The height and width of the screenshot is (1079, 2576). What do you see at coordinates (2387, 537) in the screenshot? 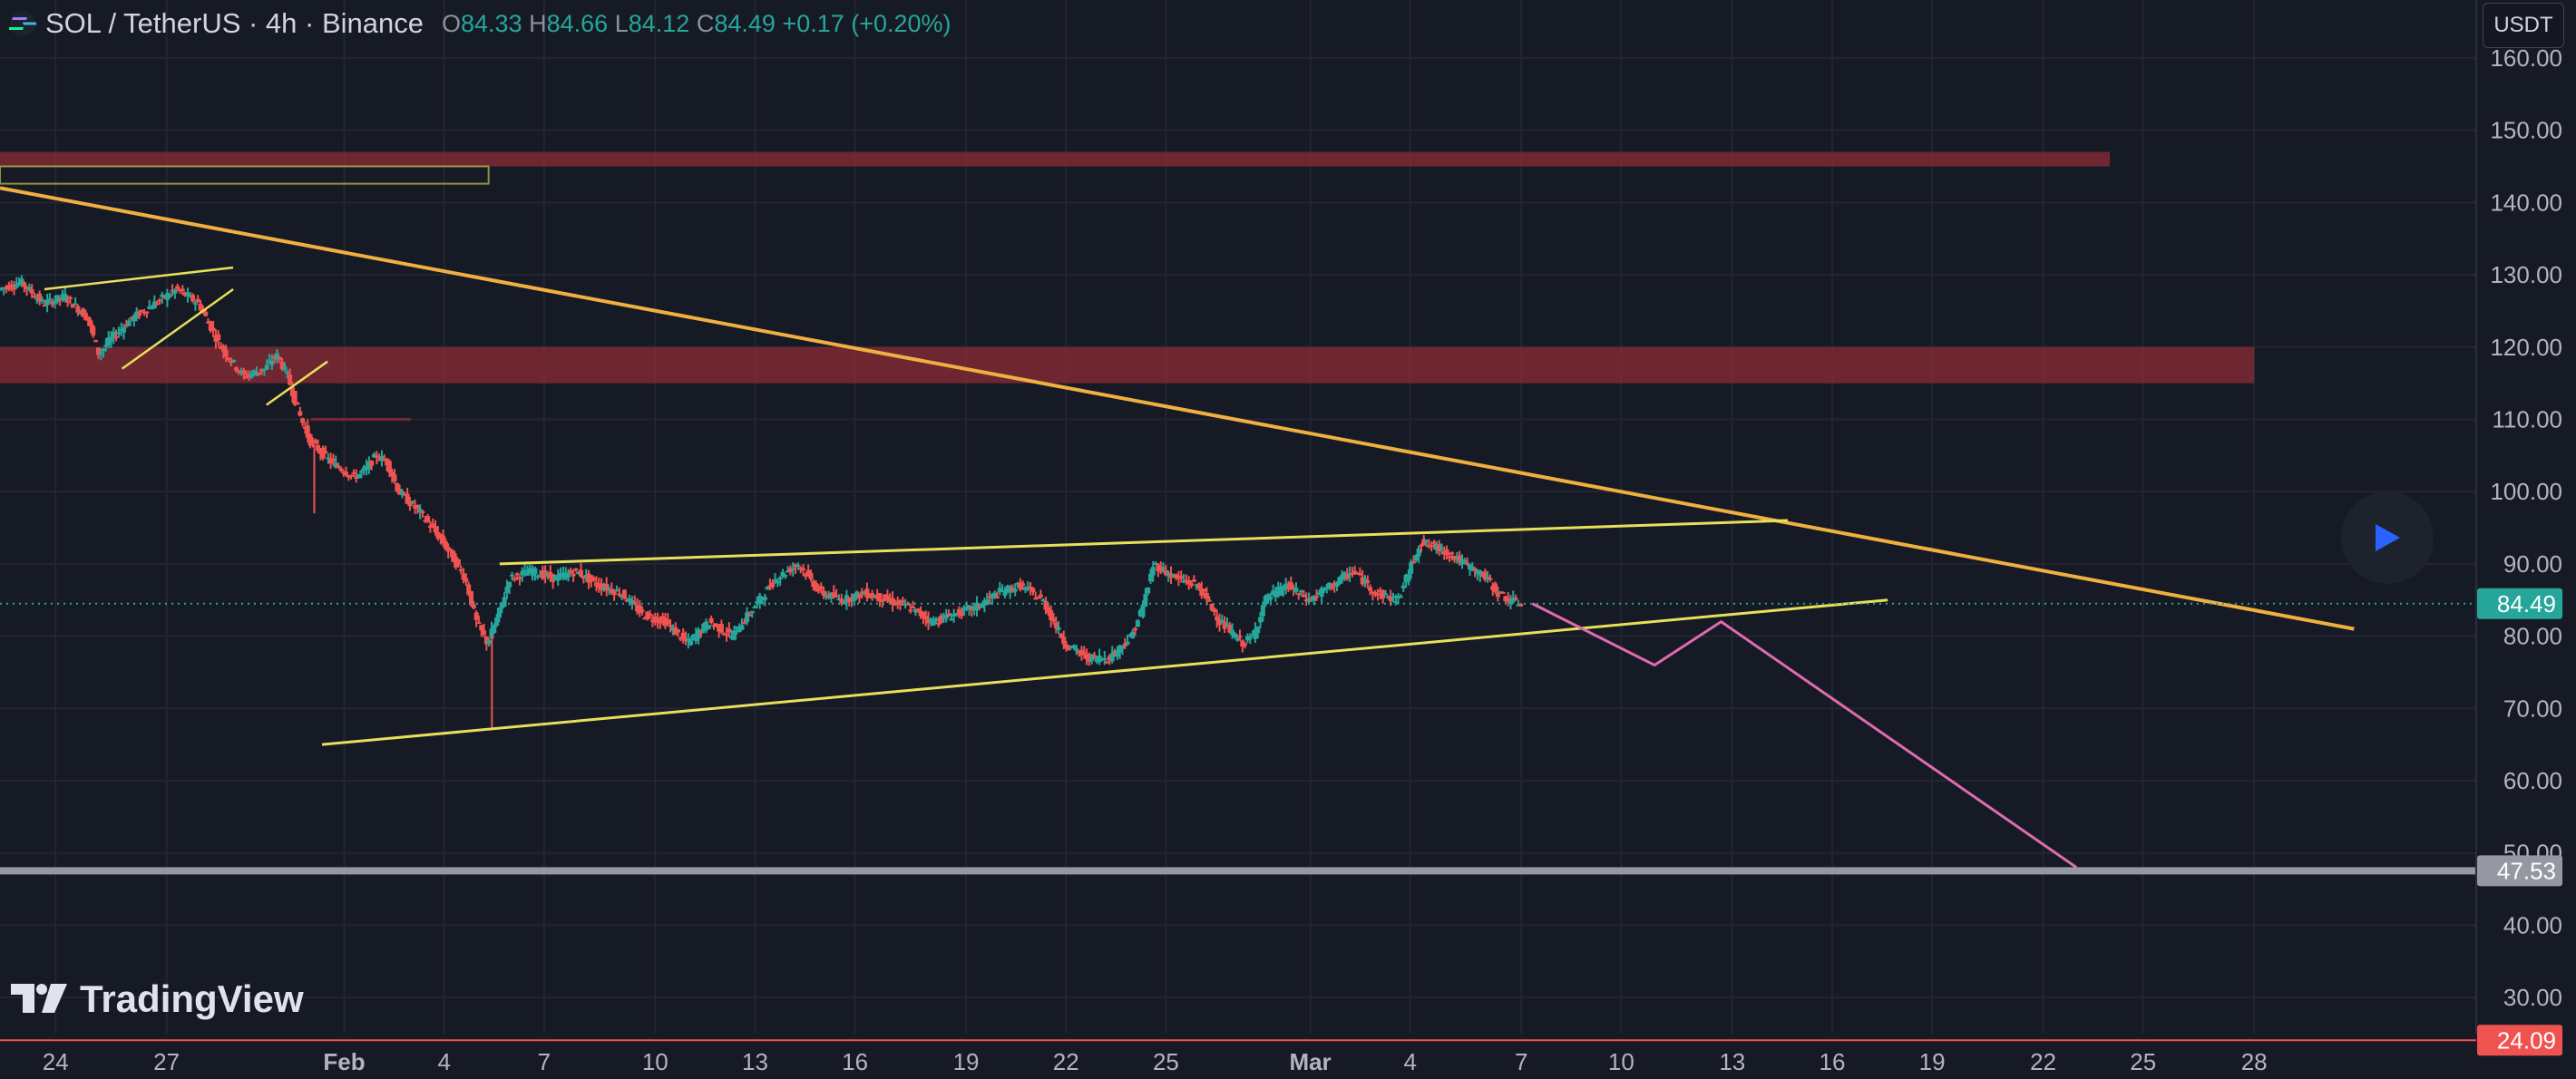
I see `replay-button` at bounding box center [2387, 537].